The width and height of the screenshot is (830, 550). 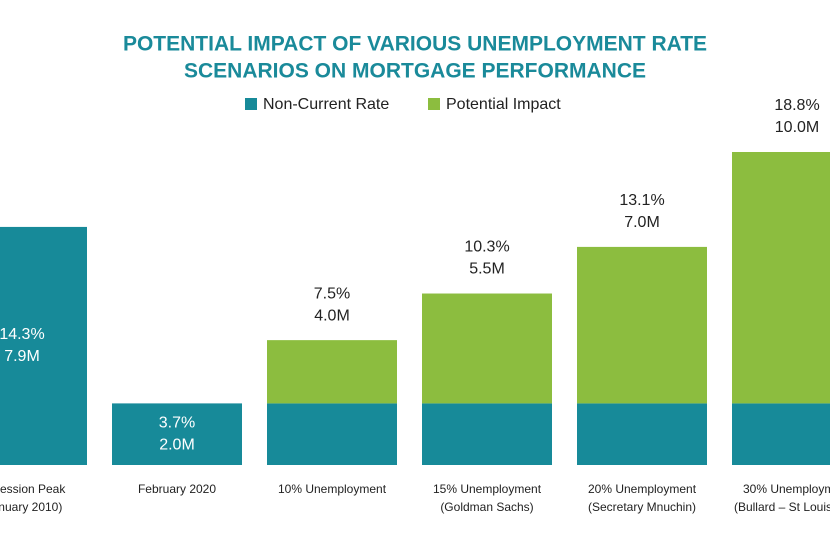 What do you see at coordinates (782, 507) in the screenshot?
I see `x-tick-label: (Bullard – St Louis Fed)` at bounding box center [782, 507].